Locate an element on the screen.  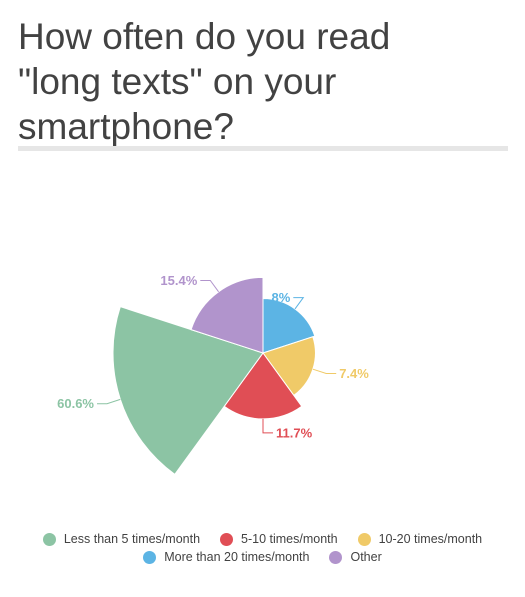
legend-row: More than 20 times/month Other is located at coordinates (262, 557).